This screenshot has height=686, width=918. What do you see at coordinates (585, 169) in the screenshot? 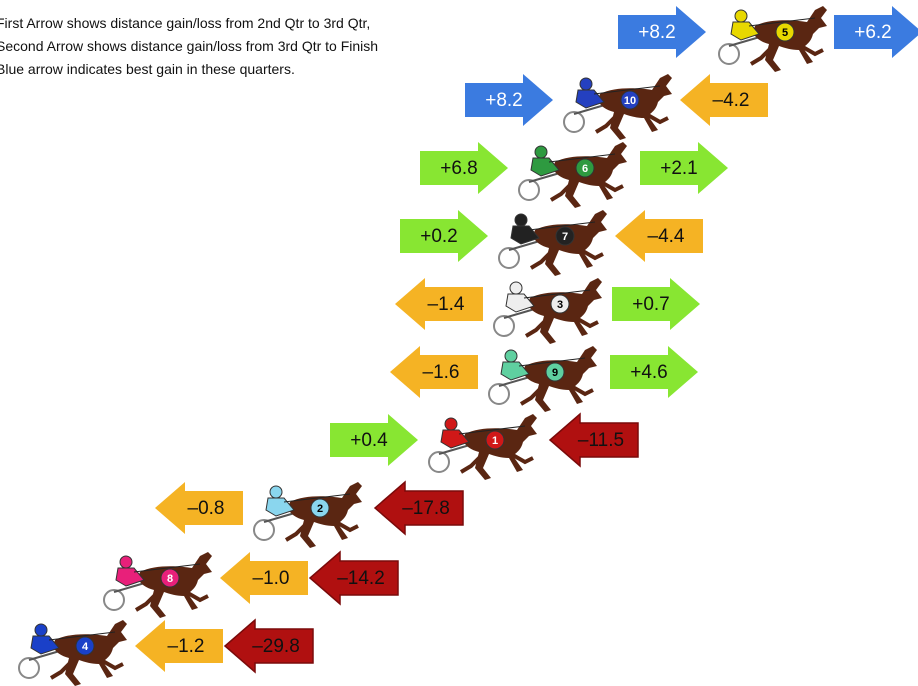
I see `horse-number: 6` at bounding box center [585, 169].